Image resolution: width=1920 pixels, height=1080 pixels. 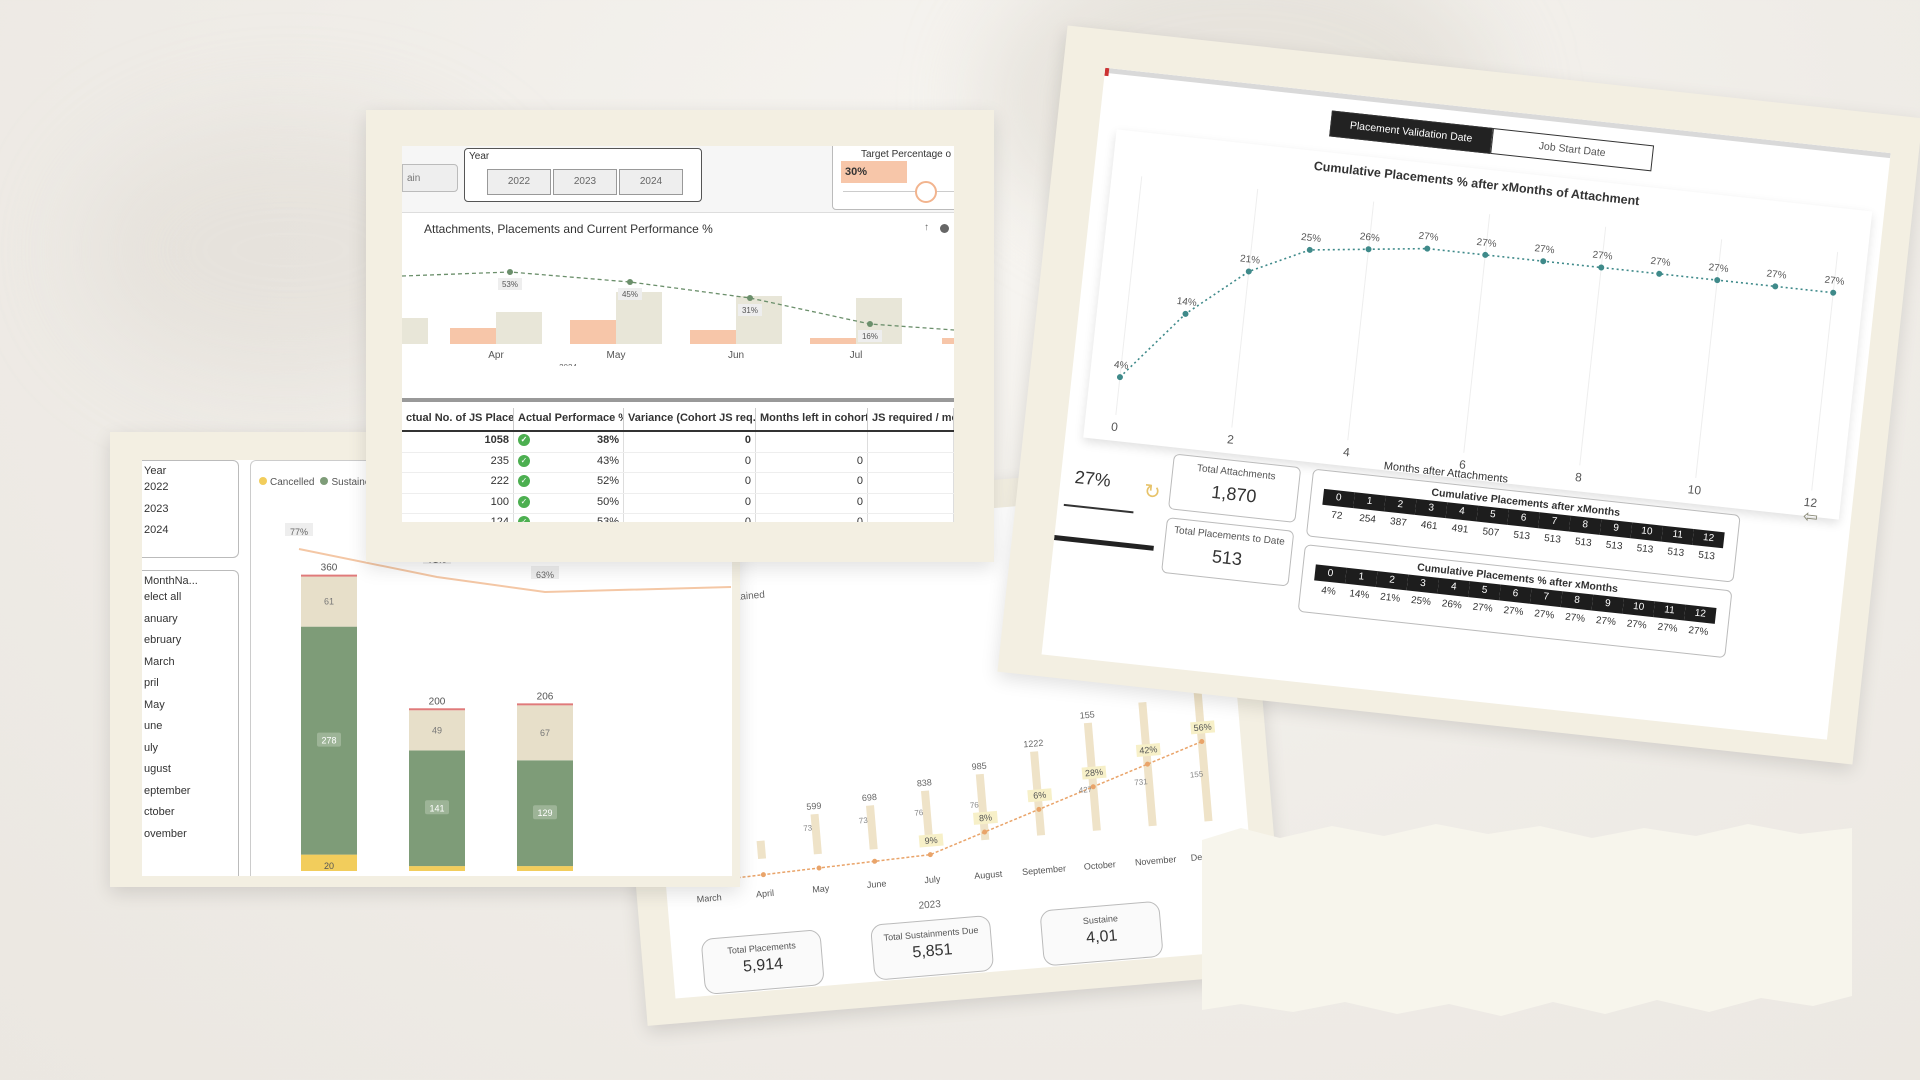 I want to click on month-slicer-item: ugust, so click(x=157, y=769).